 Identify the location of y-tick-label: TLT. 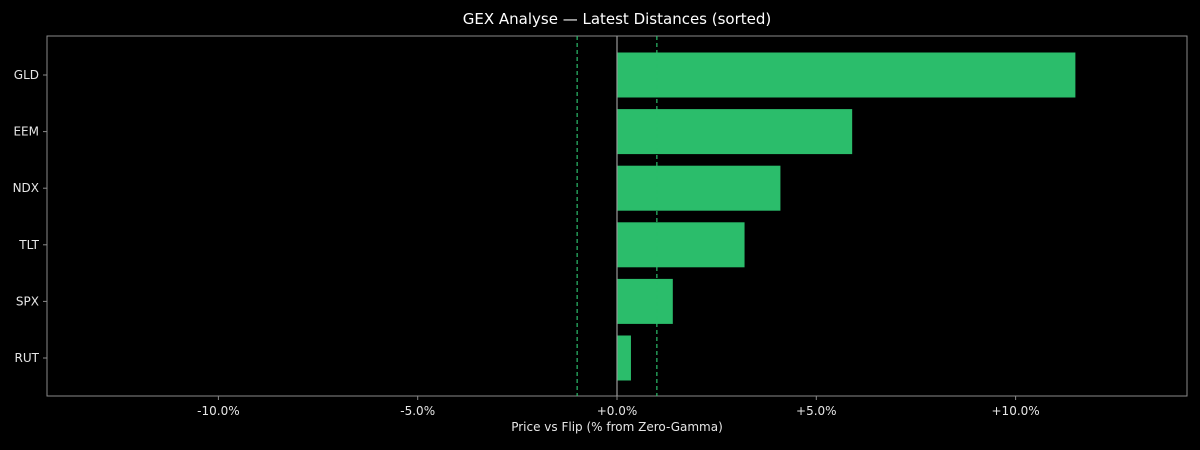
(28, 245).